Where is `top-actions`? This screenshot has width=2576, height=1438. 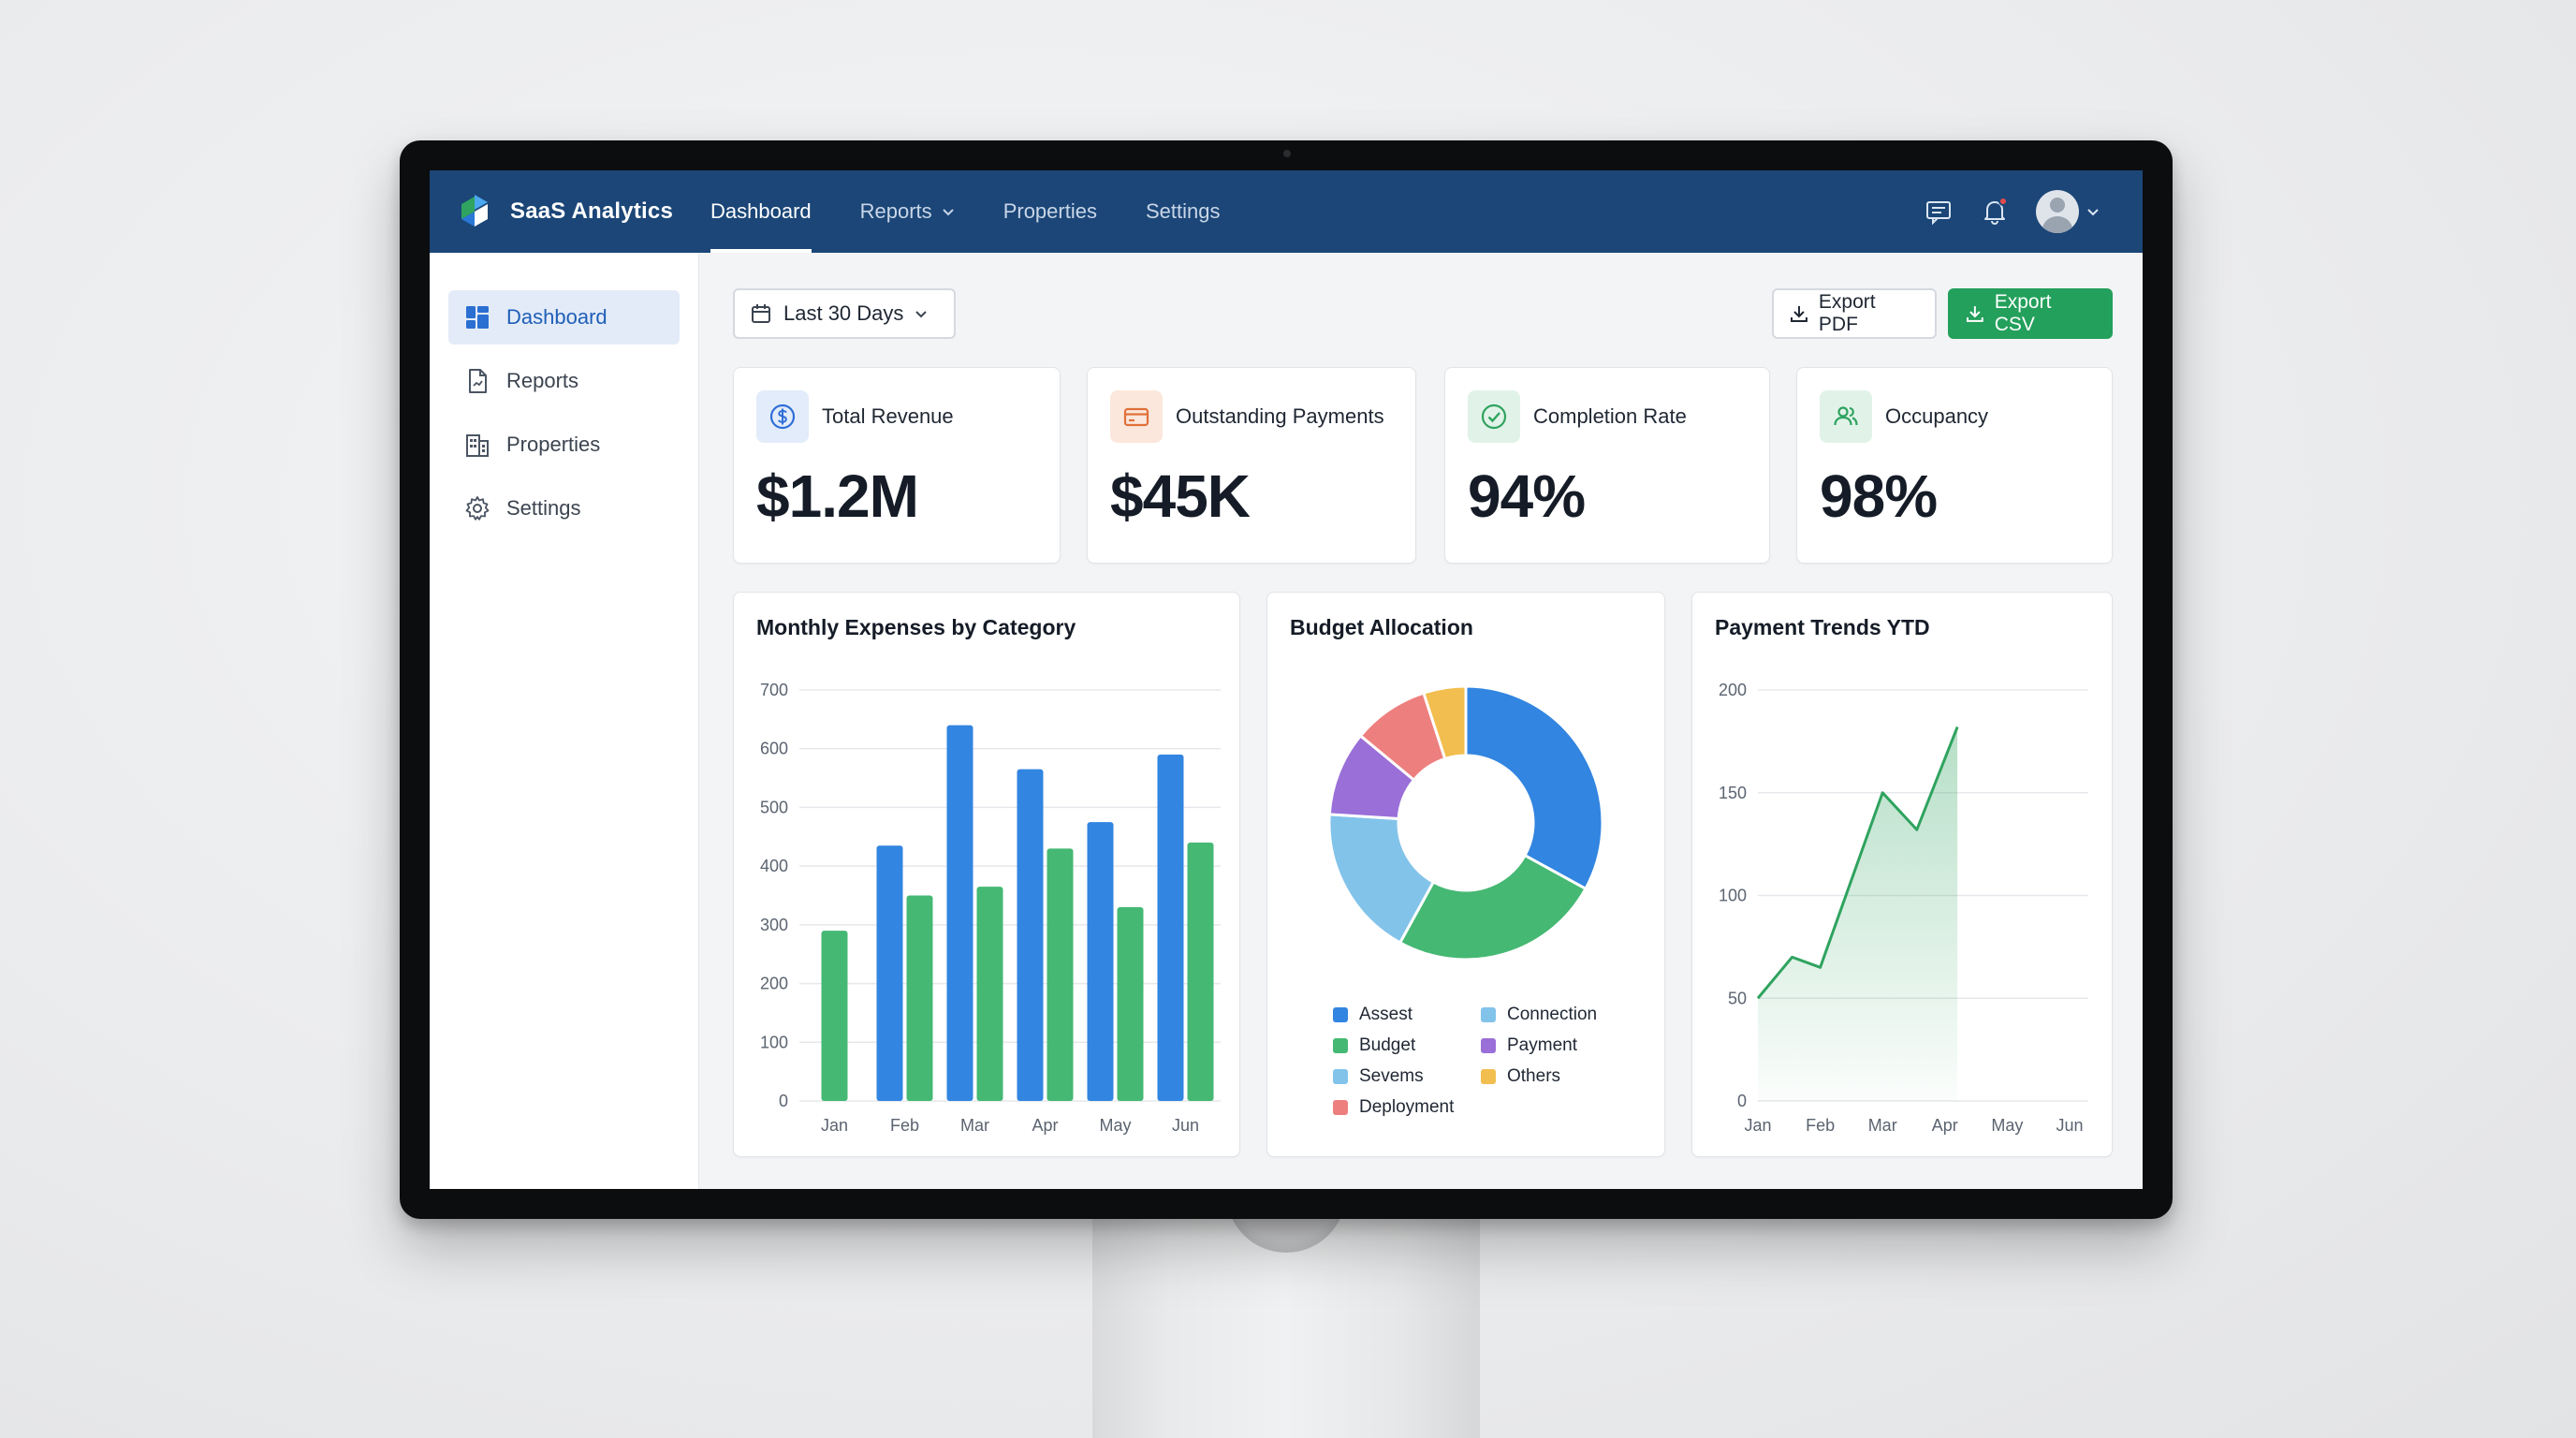
top-actions is located at coordinates (1998, 211).